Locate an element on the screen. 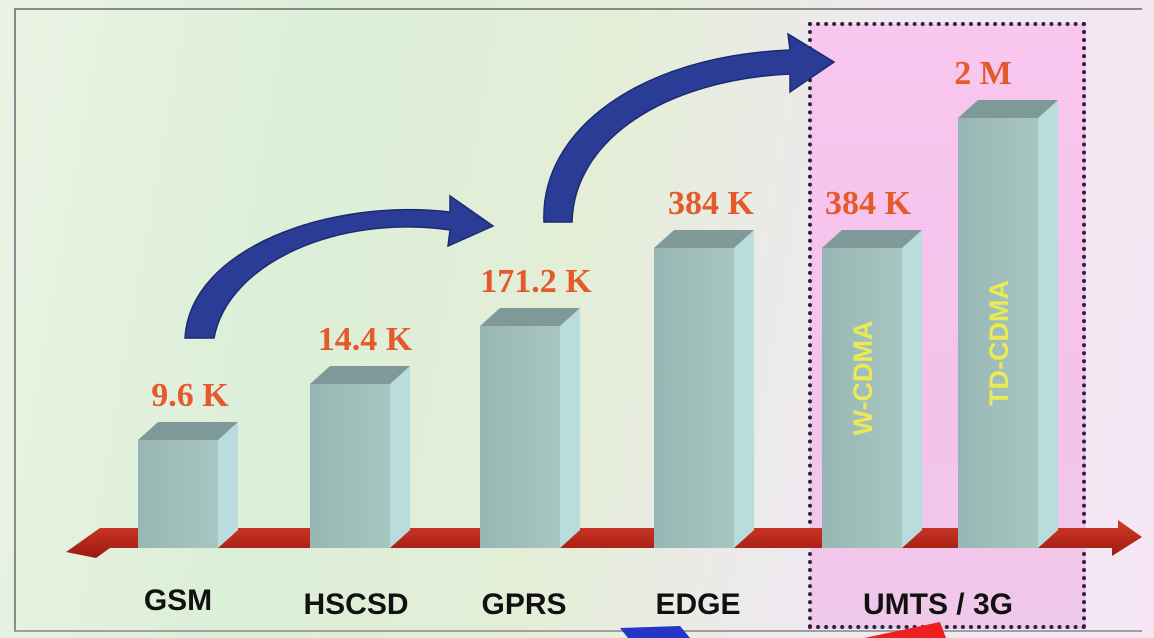 This screenshot has height=638, width=1154. category-label-edge: EDGE is located at coordinates (697, 604).